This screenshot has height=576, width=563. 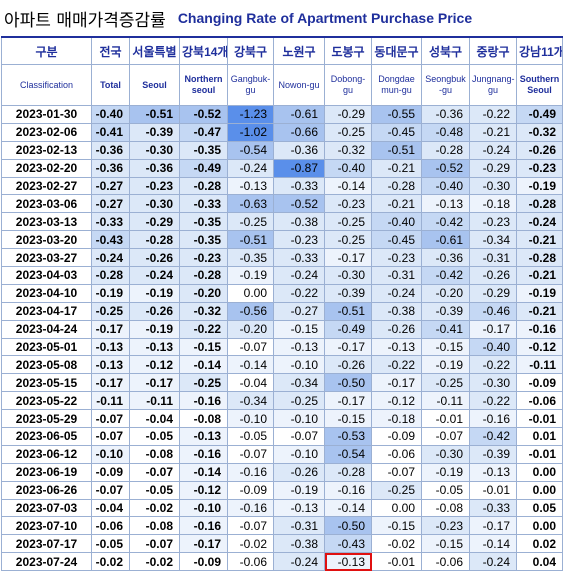 I want to click on rate-cell: -0.04, so click(x=250, y=383).